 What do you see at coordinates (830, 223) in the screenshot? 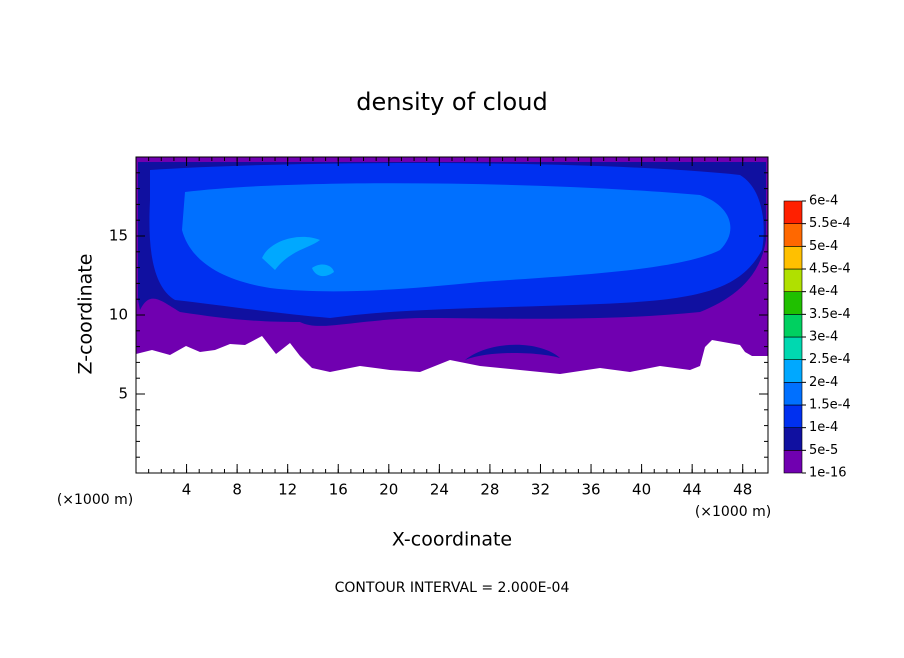
I see `colorbar-label: 5.5e-4` at bounding box center [830, 223].